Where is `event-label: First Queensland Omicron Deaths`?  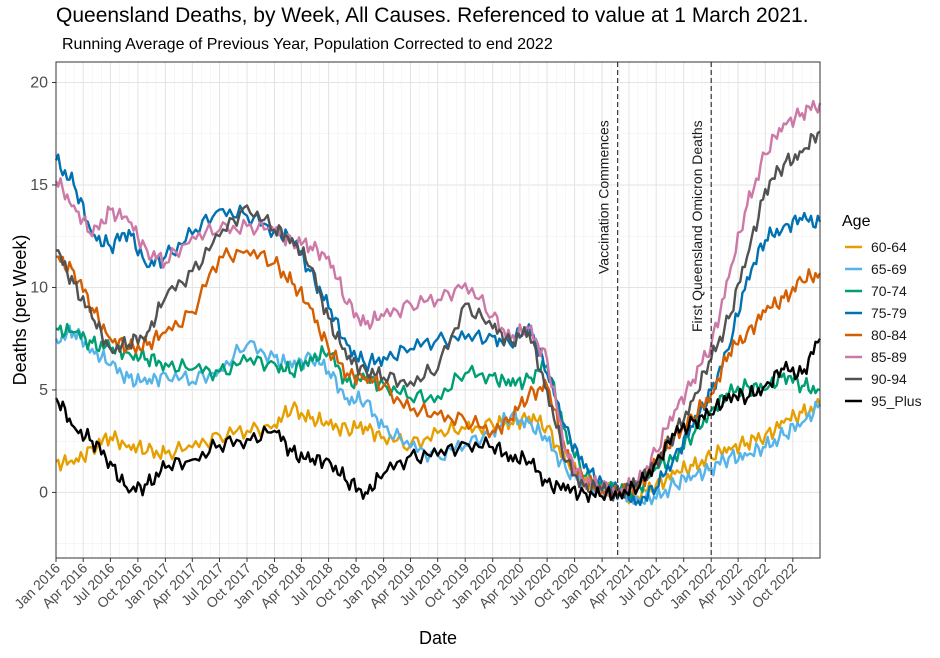 event-label: First Queensland Omicron Deaths is located at coordinates (697, 226).